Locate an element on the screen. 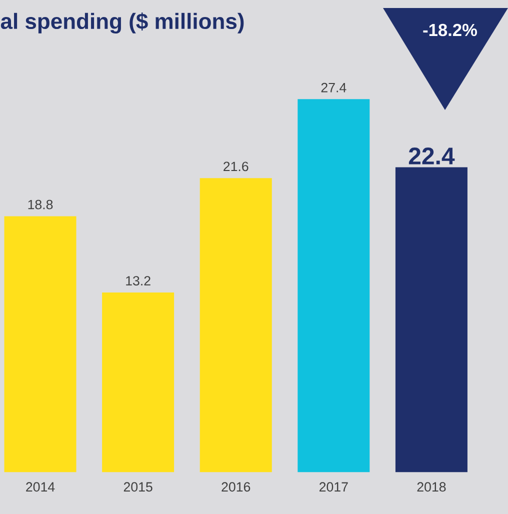 This screenshot has width=508, height=514. data-label: 27.4 is located at coordinates (333, 87).